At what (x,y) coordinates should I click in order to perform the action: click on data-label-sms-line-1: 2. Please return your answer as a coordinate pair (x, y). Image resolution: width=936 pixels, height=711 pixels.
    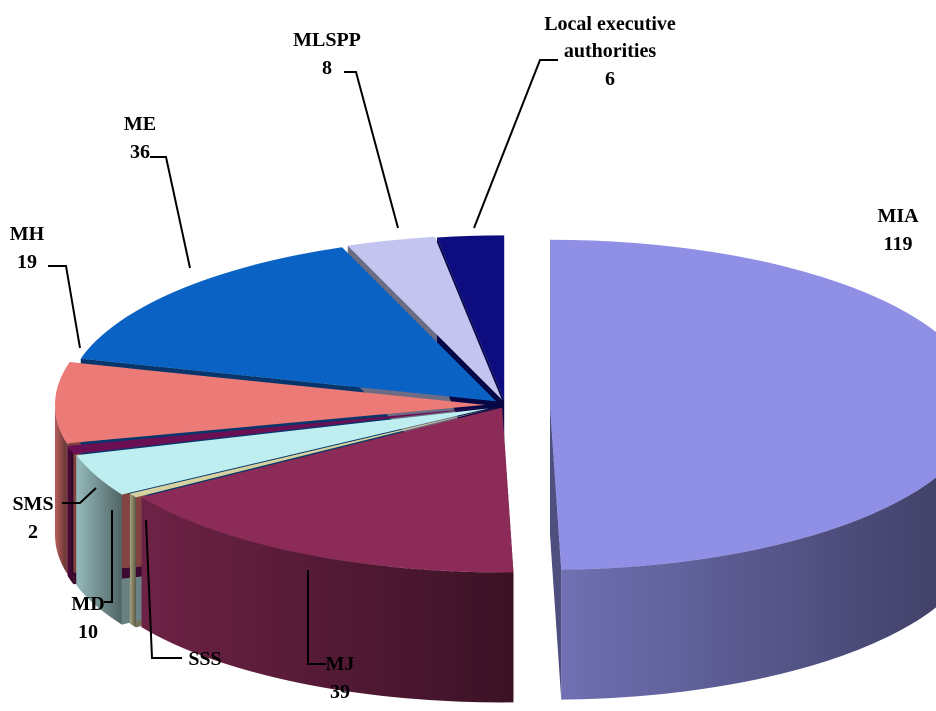
    Looking at the image, I should click on (33, 532).